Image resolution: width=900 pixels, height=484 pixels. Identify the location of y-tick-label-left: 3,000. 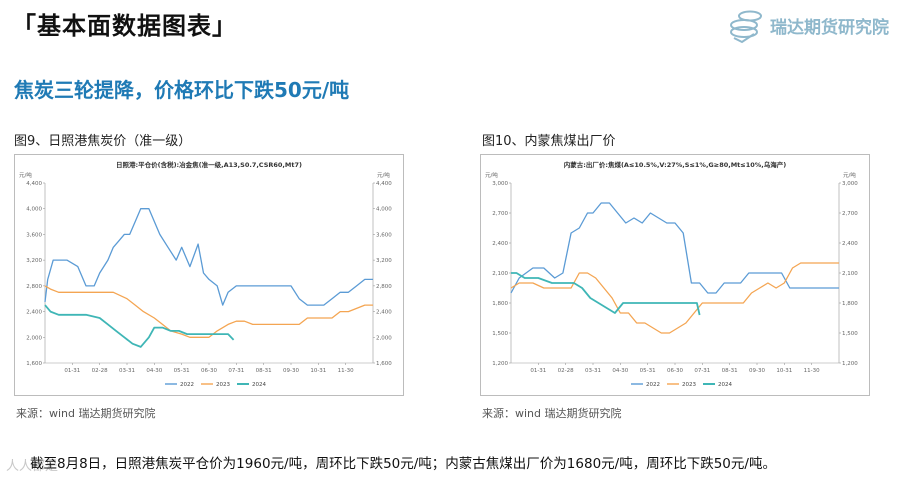
(500, 184).